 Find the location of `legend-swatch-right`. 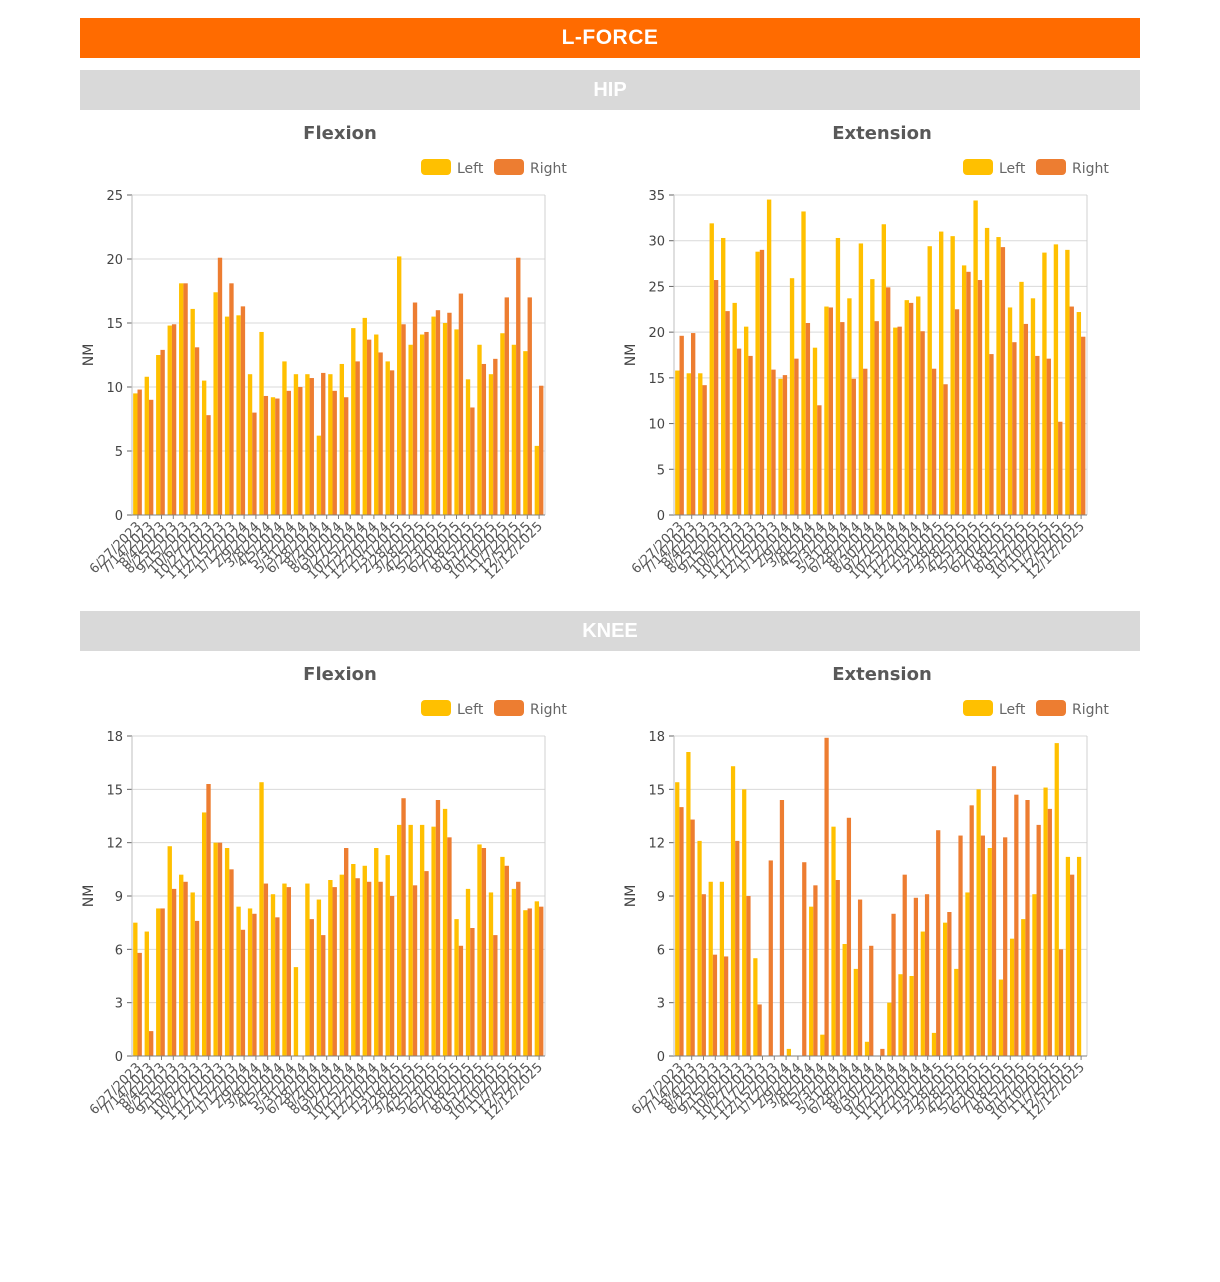

legend-swatch-right is located at coordinates (509, 167).